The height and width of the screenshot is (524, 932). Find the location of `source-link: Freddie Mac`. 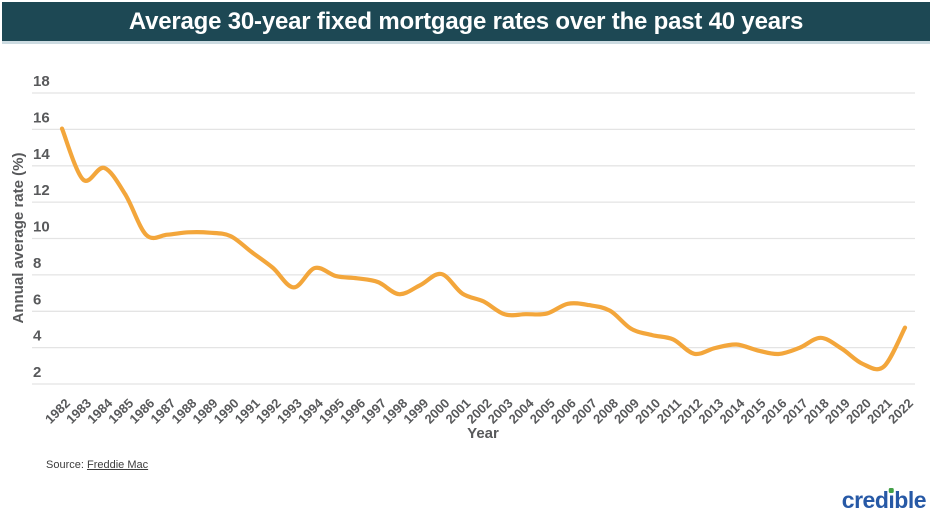

source-link: Freddie Mac is located at coordinates (117, 465).